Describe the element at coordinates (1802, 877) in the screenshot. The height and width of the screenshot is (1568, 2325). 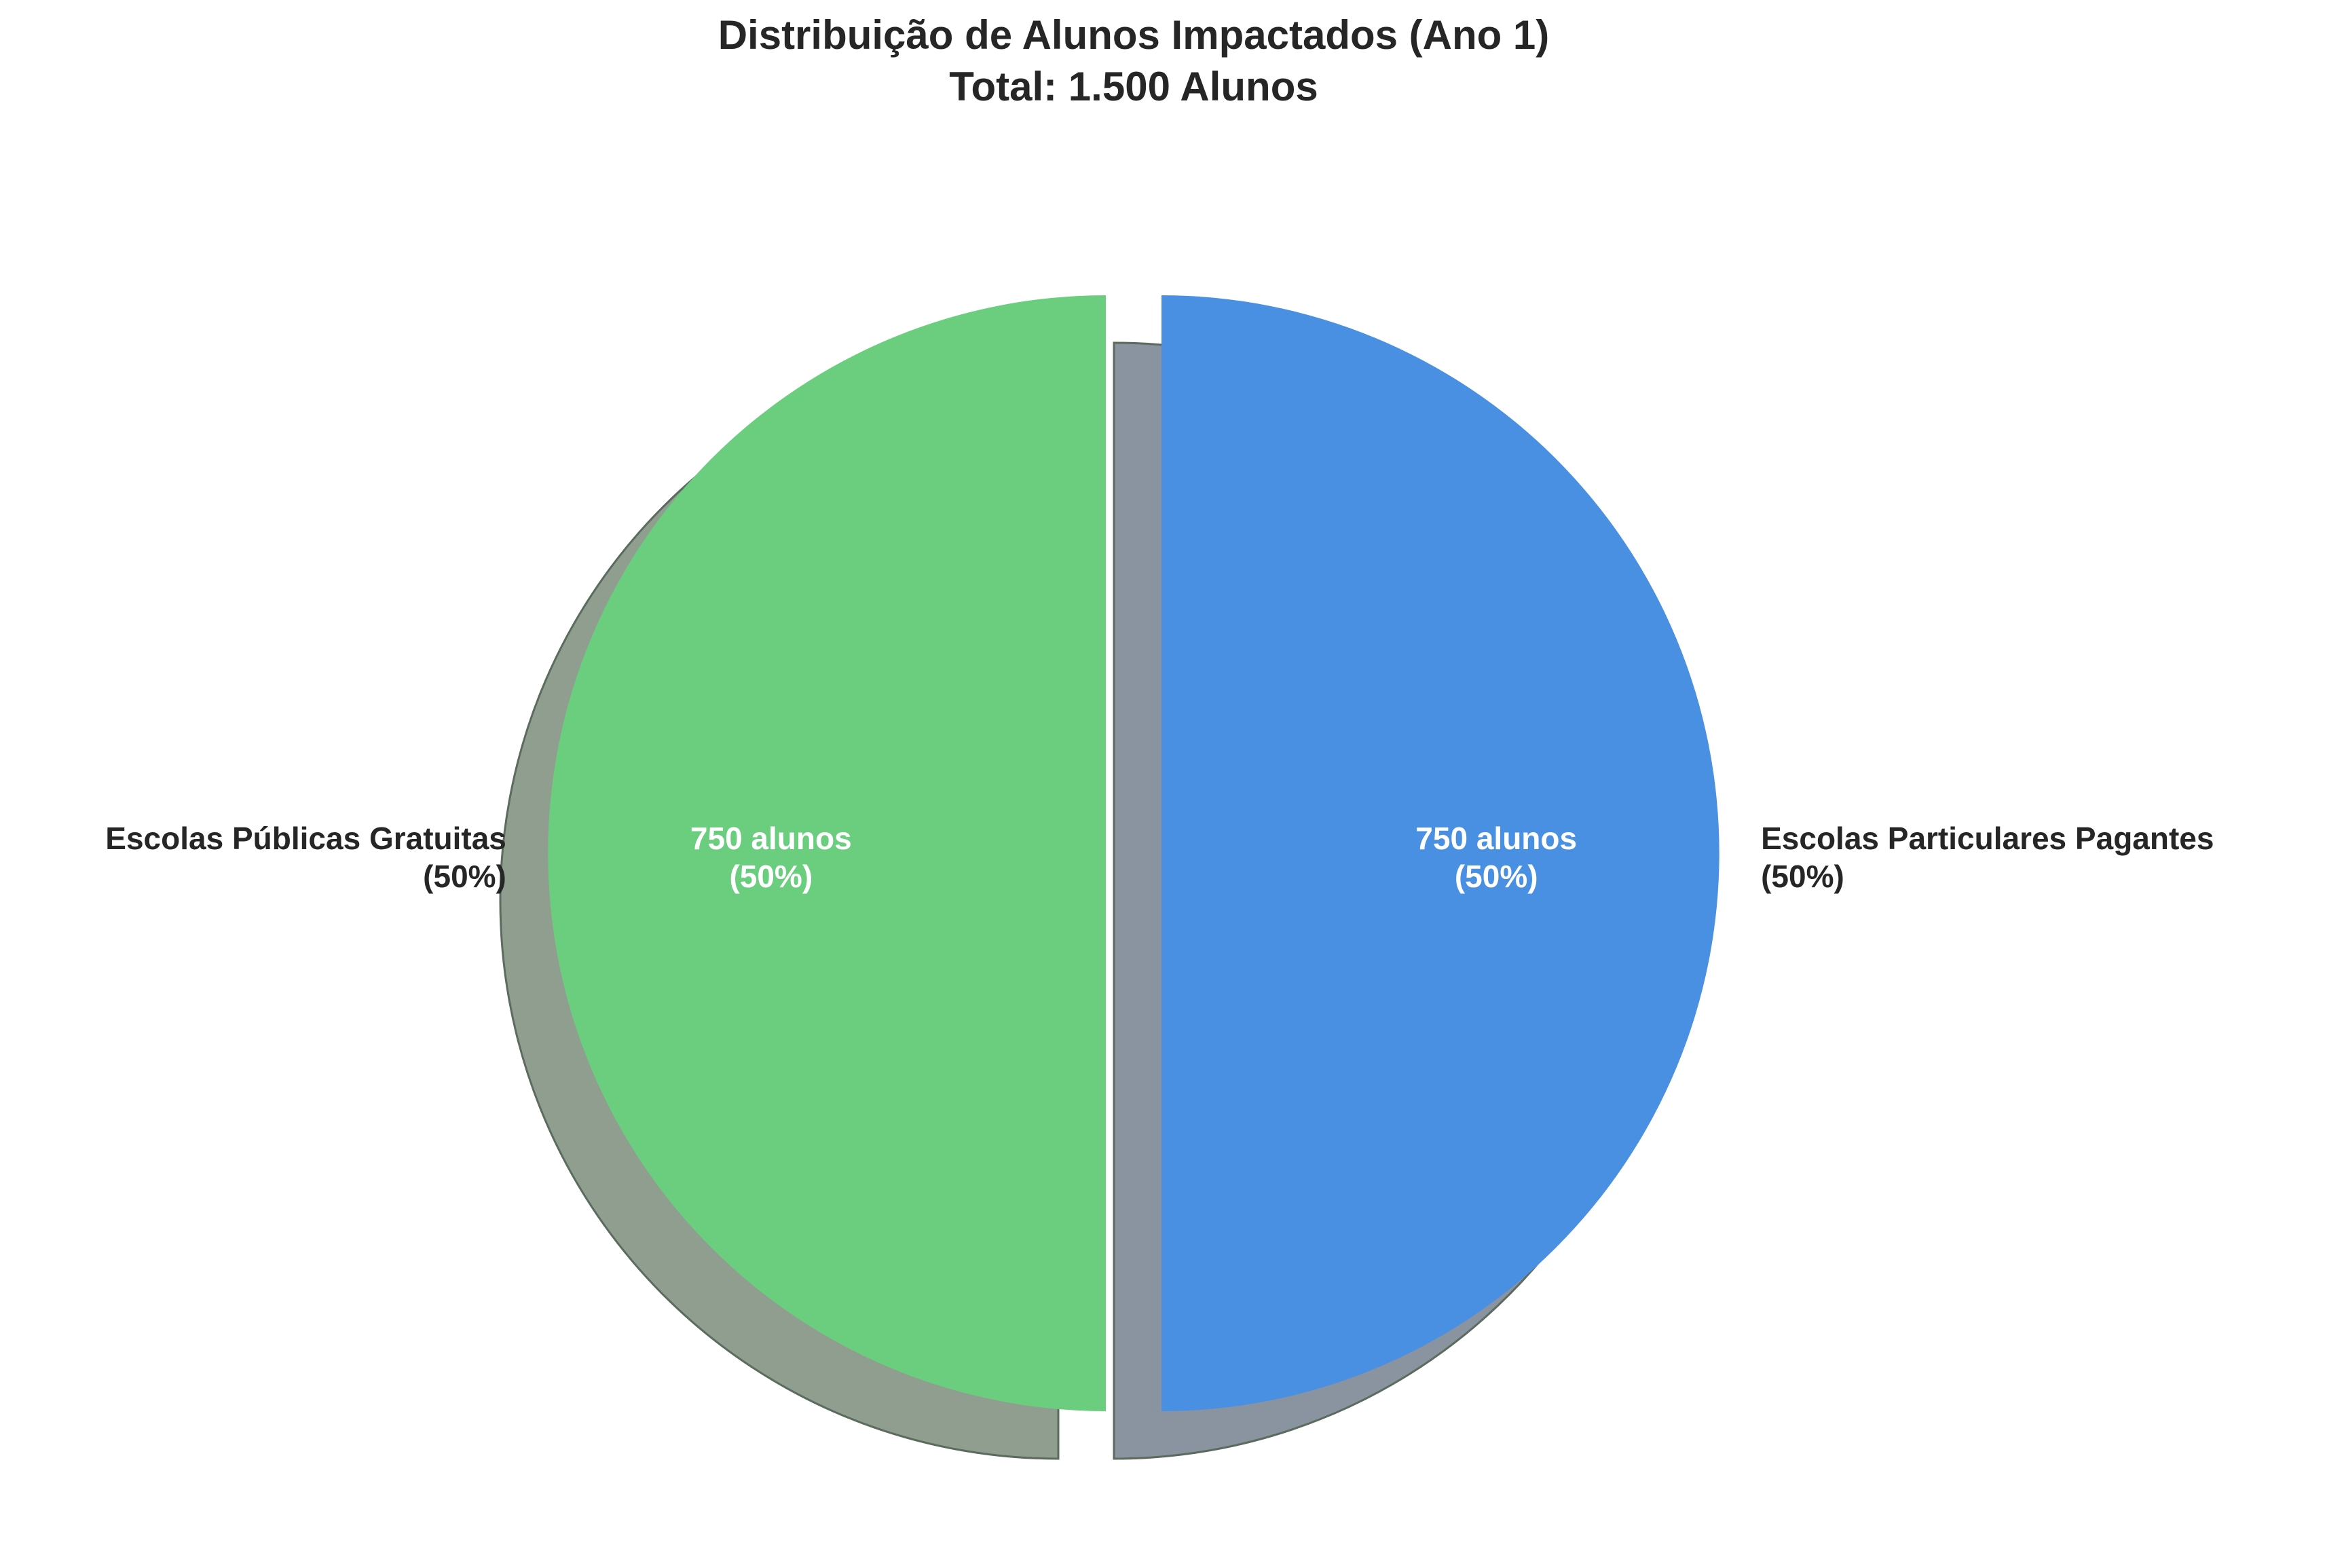
I see `slice-label-pct-escolas-particulares-pagantes: (50%)` at that location.